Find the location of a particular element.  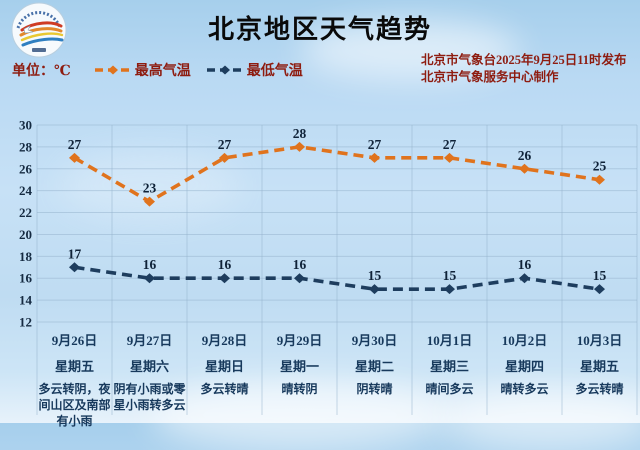

issued-line-1: 北京市气象台2025年9月25日11时发布 is located at coordinates (524, 60).